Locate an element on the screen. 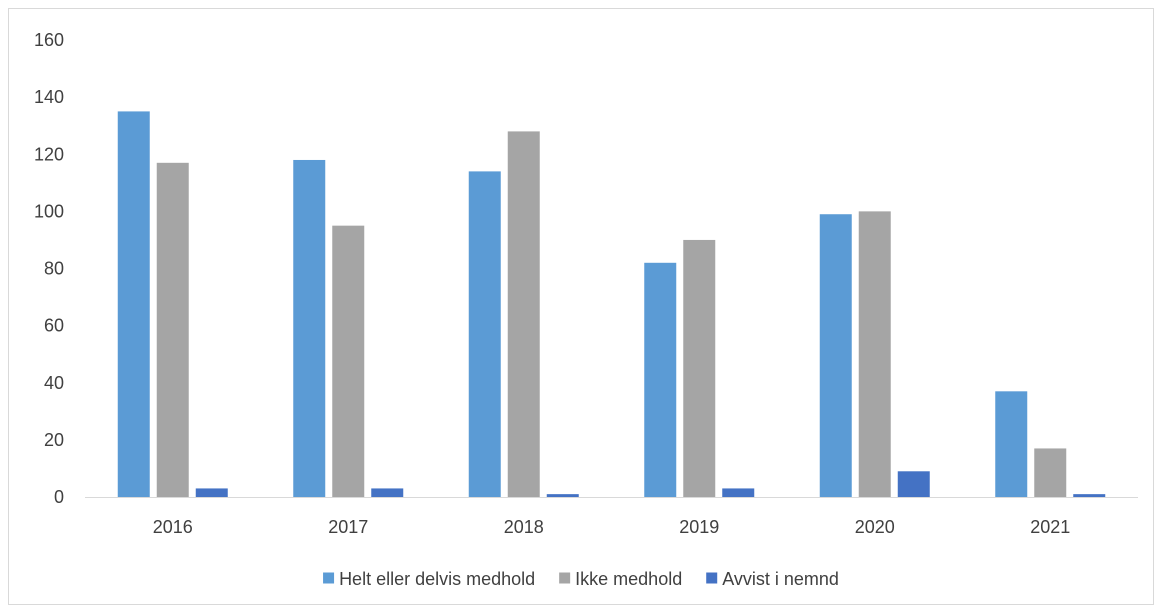 This screenshot has width=1163, height=614. y-tick-label: 160 is located at coordinates (49, 40).